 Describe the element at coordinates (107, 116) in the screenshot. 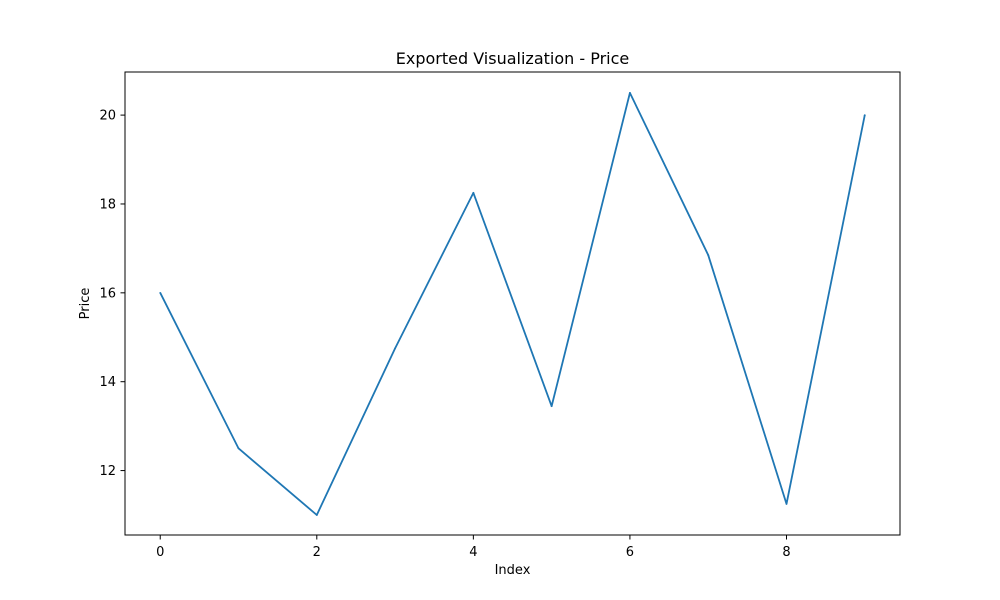

I see `y-tick-label: 20` at that location.